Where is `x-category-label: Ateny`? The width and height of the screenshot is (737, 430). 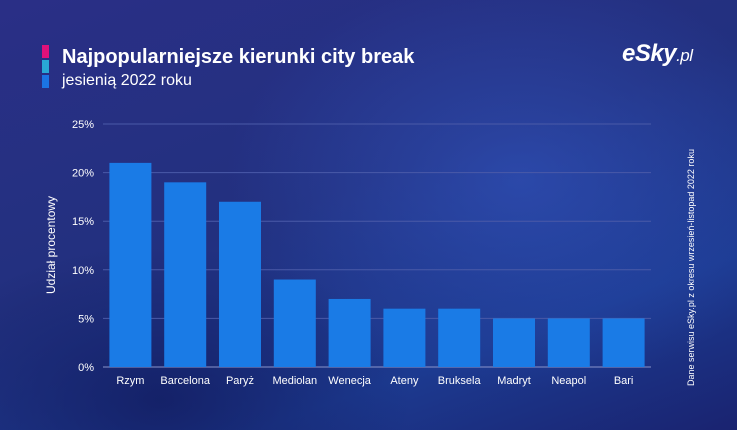 x-category-label: Ateny is located at coordinates (404, 381).